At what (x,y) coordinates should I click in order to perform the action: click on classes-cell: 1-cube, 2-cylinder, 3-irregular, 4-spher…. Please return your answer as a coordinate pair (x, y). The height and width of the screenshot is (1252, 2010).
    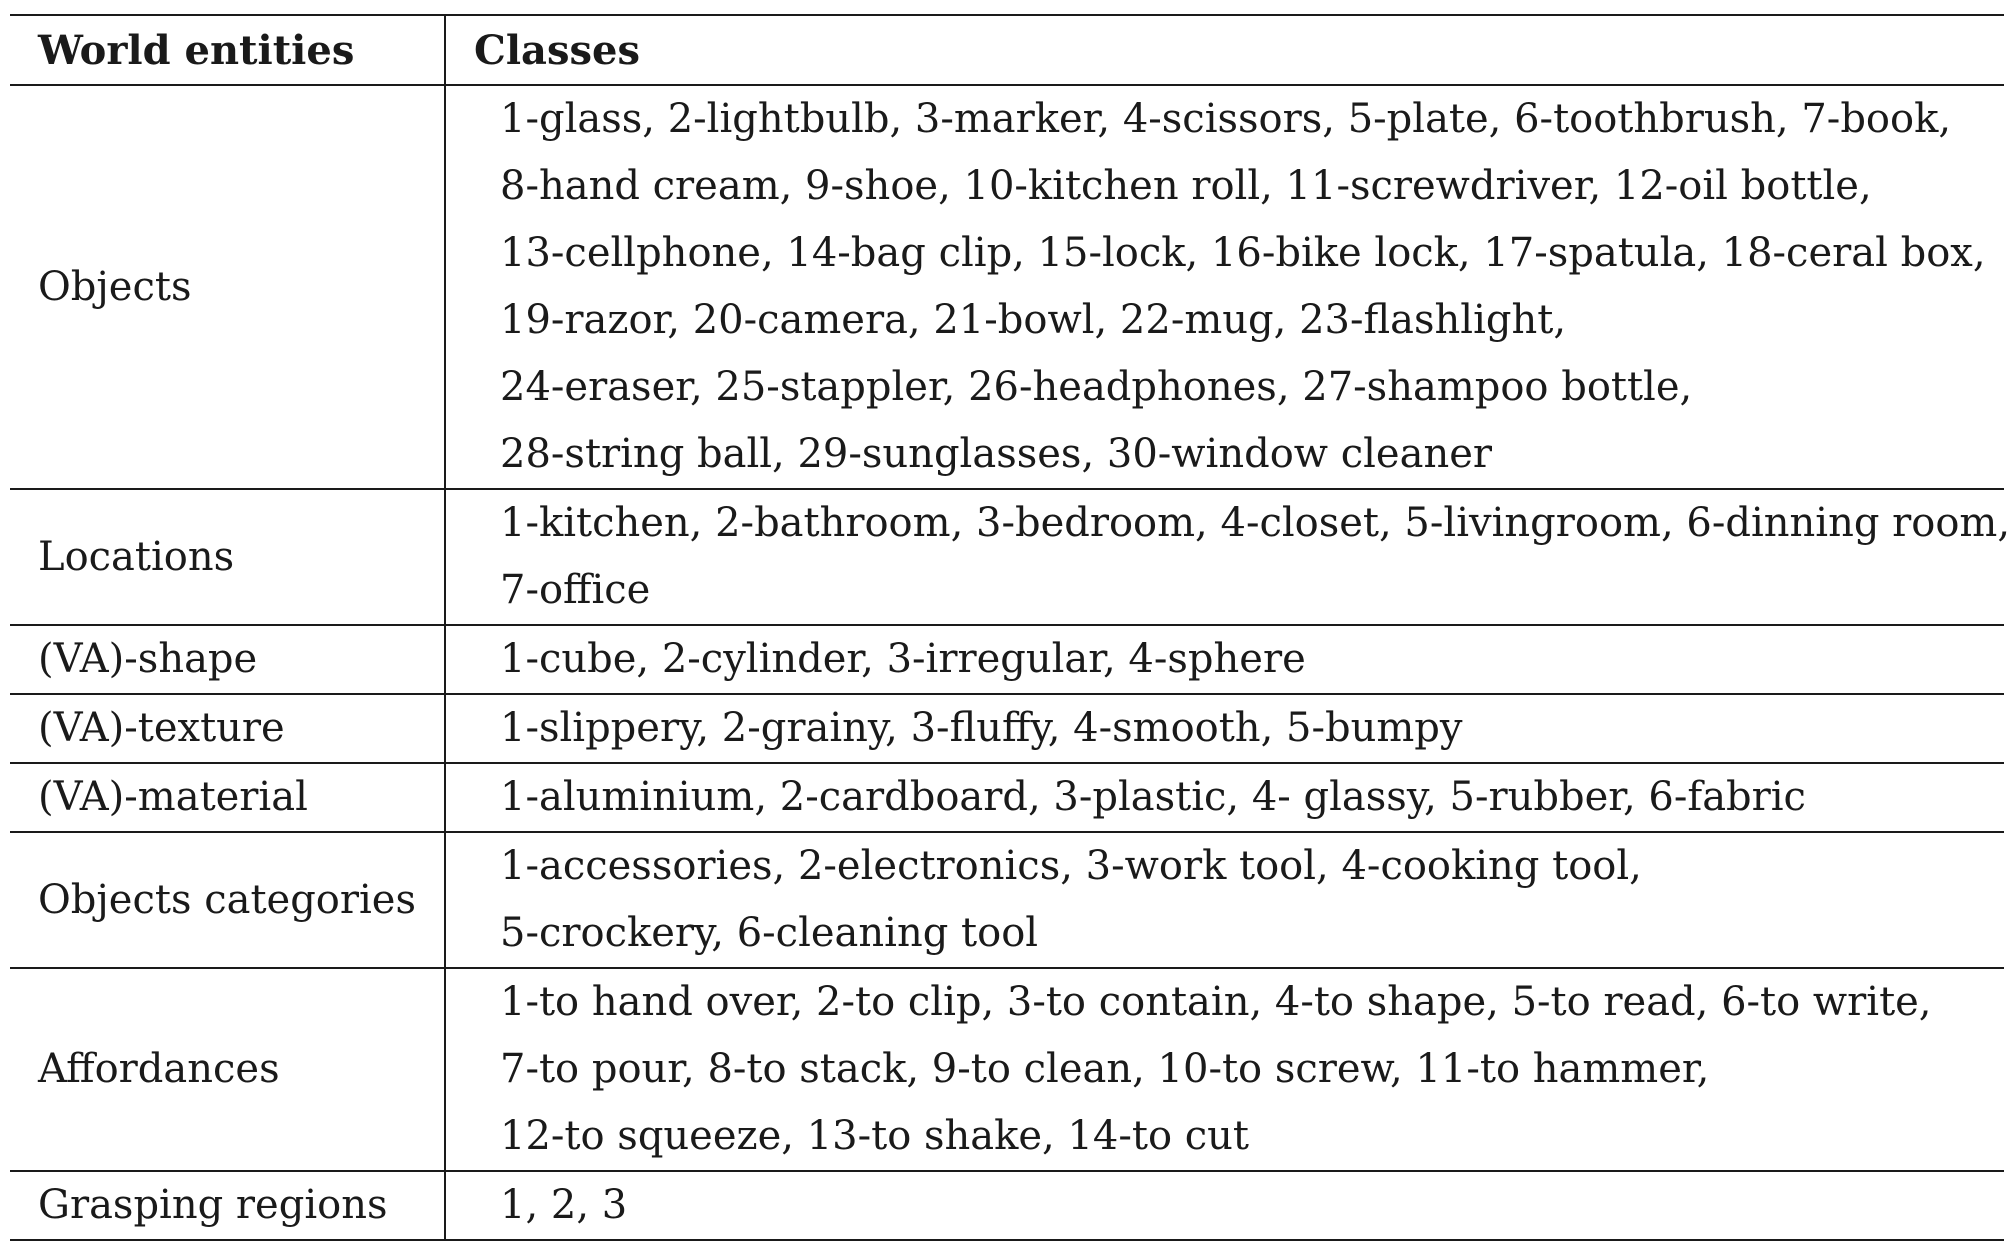
    Looking at the image, I should click on (1224, 659).